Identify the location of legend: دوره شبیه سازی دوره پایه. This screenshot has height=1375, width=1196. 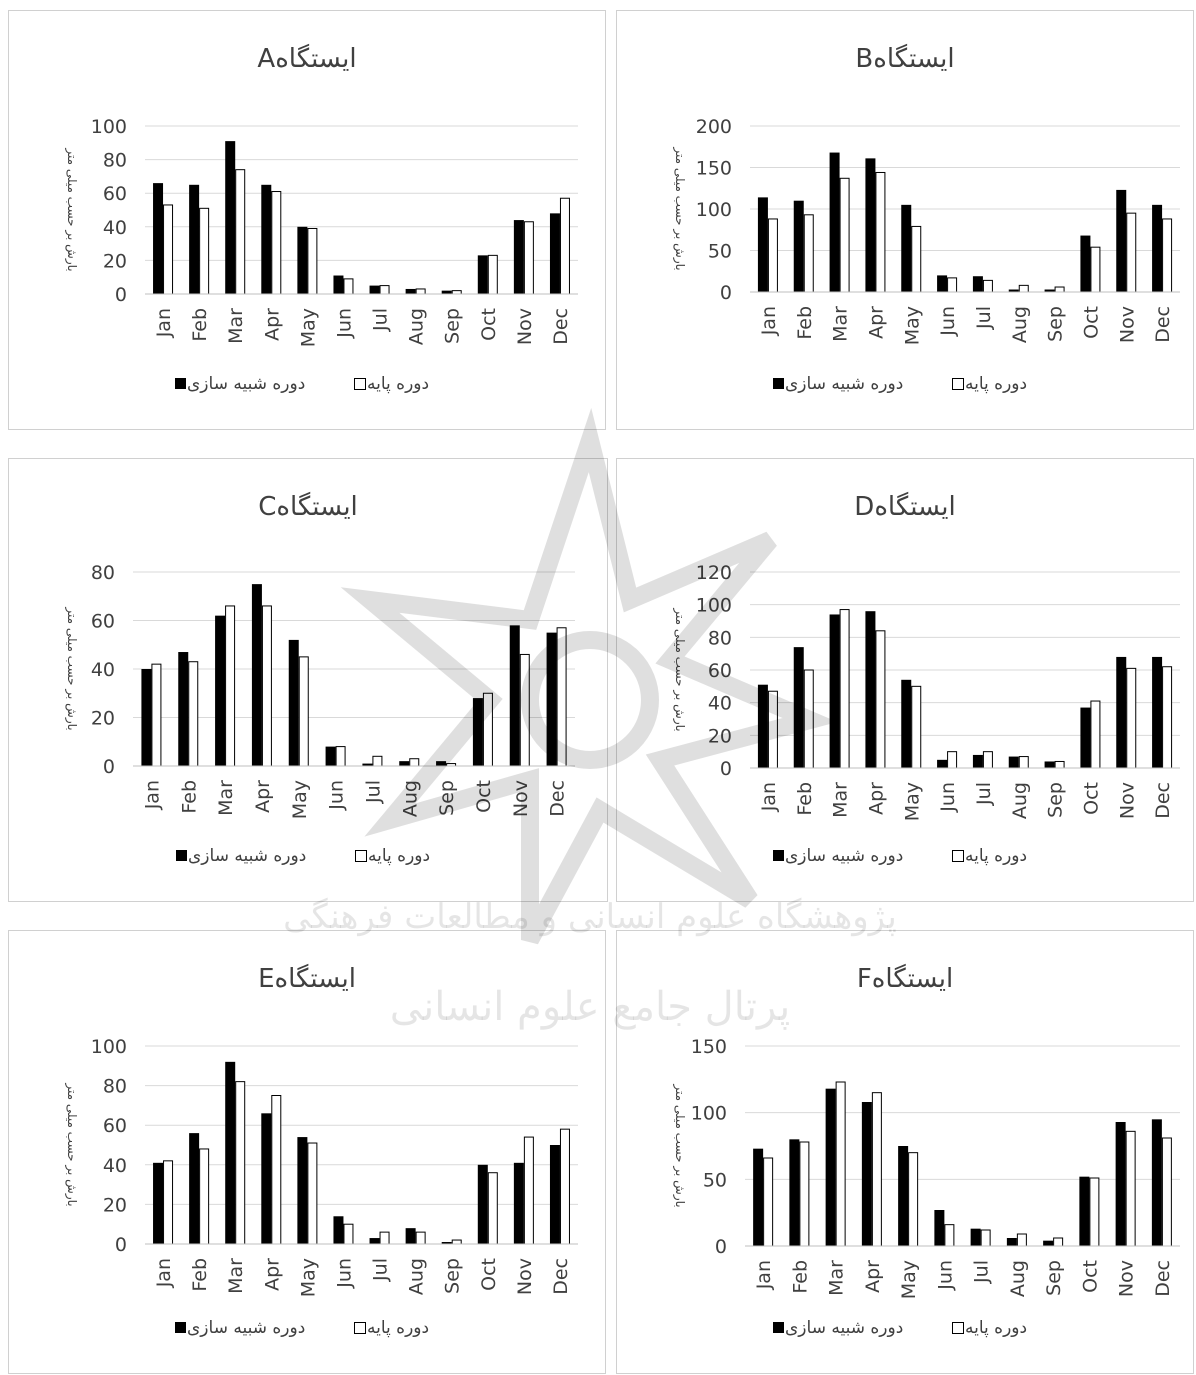
(900, 856).